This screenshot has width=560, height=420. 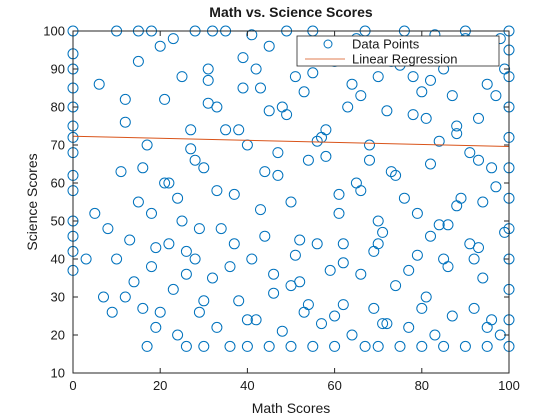 I want to click on legend-label-linear-regression: Linear Regression, so click(x=405, y=59).